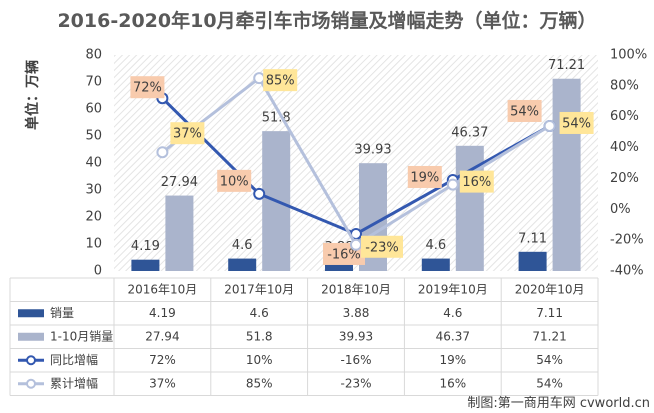 Image resolution: width=654 pixels, height=413 pixels. Describe the element at coordinates (162, 383) in the screenshot. I see `table-cell: 37%` at that location.